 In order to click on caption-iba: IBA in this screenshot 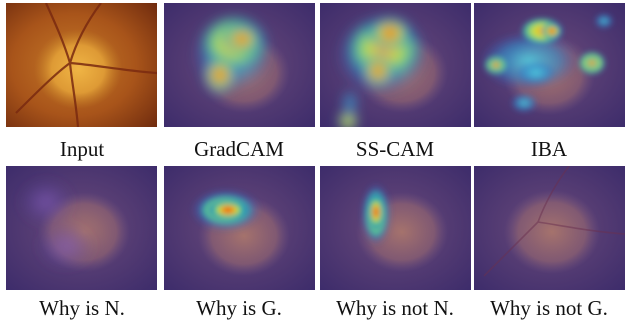, I will do `click(549, 149)`.